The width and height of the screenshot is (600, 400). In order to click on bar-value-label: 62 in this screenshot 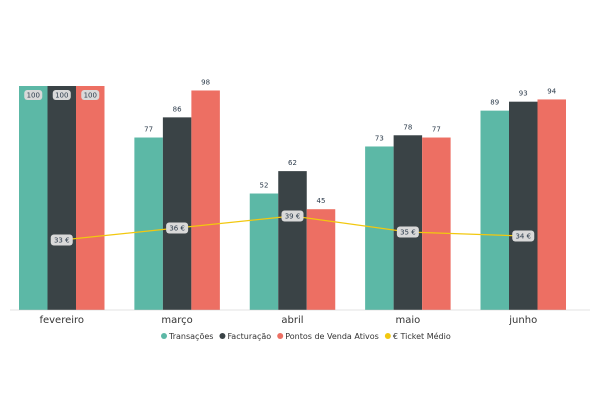, I will do `click(292, 163)`.